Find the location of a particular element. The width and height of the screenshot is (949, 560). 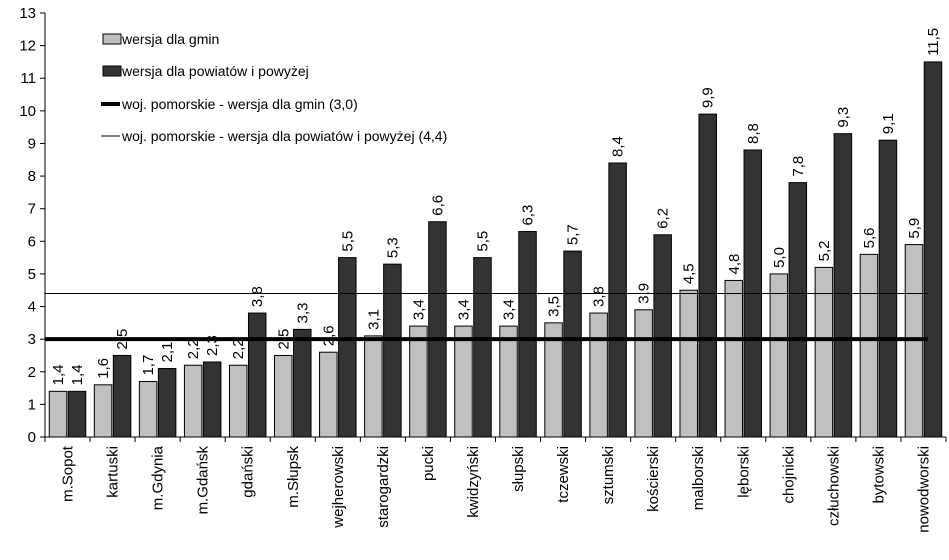

category-label: m.Słupsk is located at coordinates (293, 477).